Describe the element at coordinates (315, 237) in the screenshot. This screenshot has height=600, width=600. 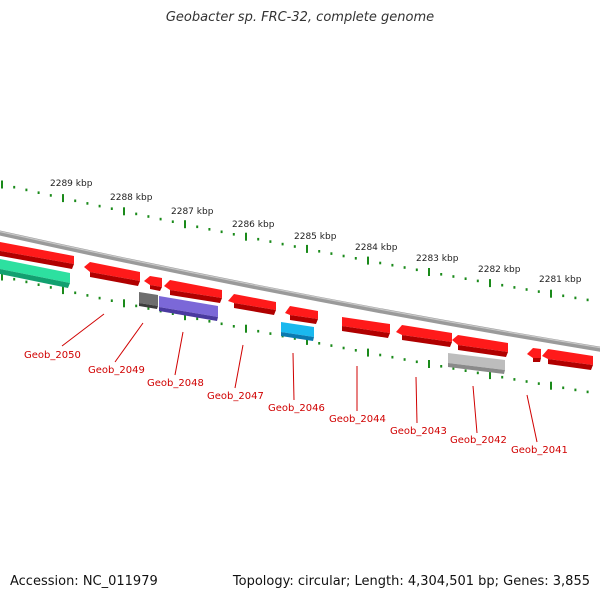
I see `scale-label-2285: 2285 kbp` at that location.